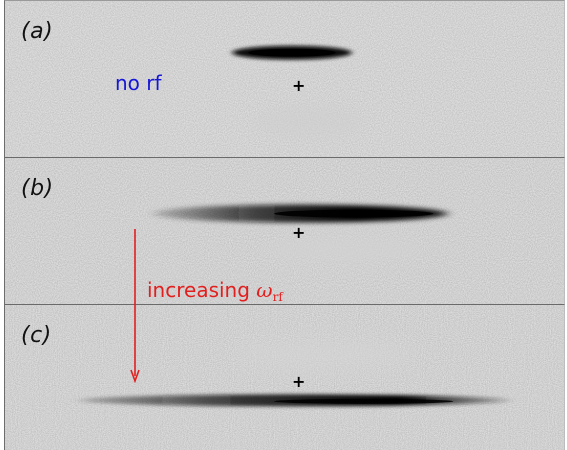 The image size is (567, 450). Describe the element at coordinates (37, 31) in the screenshot. I see `panel-label-a: (a)` at that location.